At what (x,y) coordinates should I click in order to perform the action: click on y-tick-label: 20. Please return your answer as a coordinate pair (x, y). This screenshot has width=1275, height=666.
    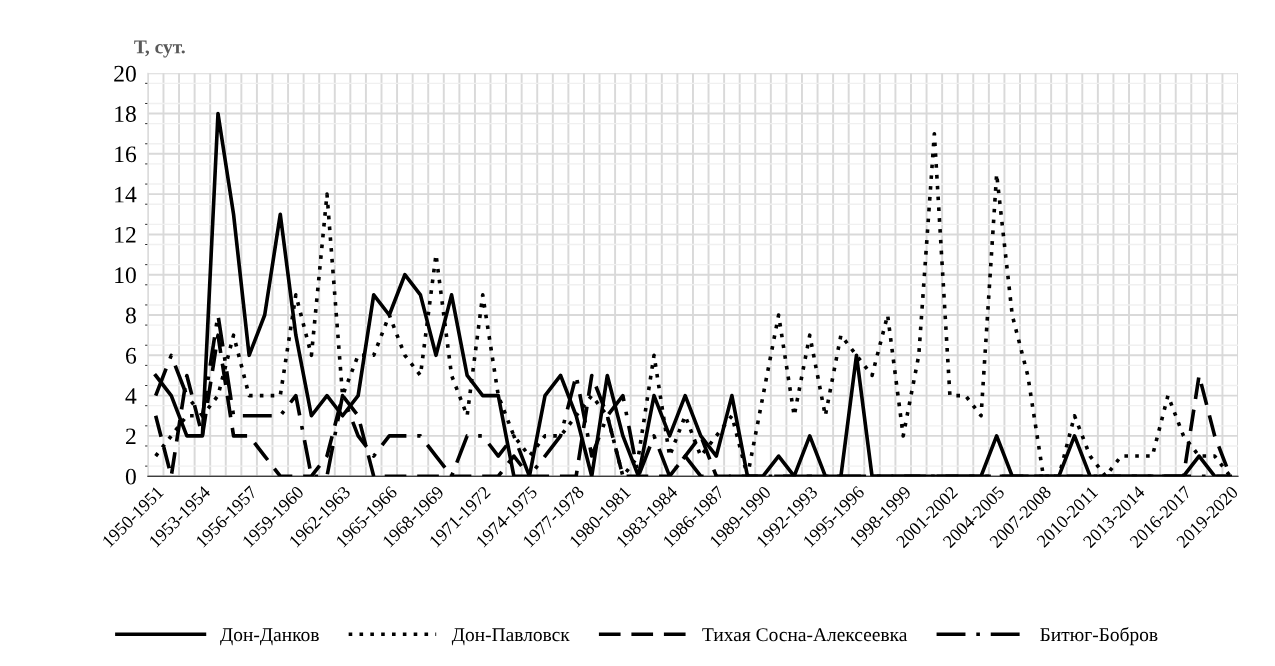
    Looking at the image, I should click on (125, 73).